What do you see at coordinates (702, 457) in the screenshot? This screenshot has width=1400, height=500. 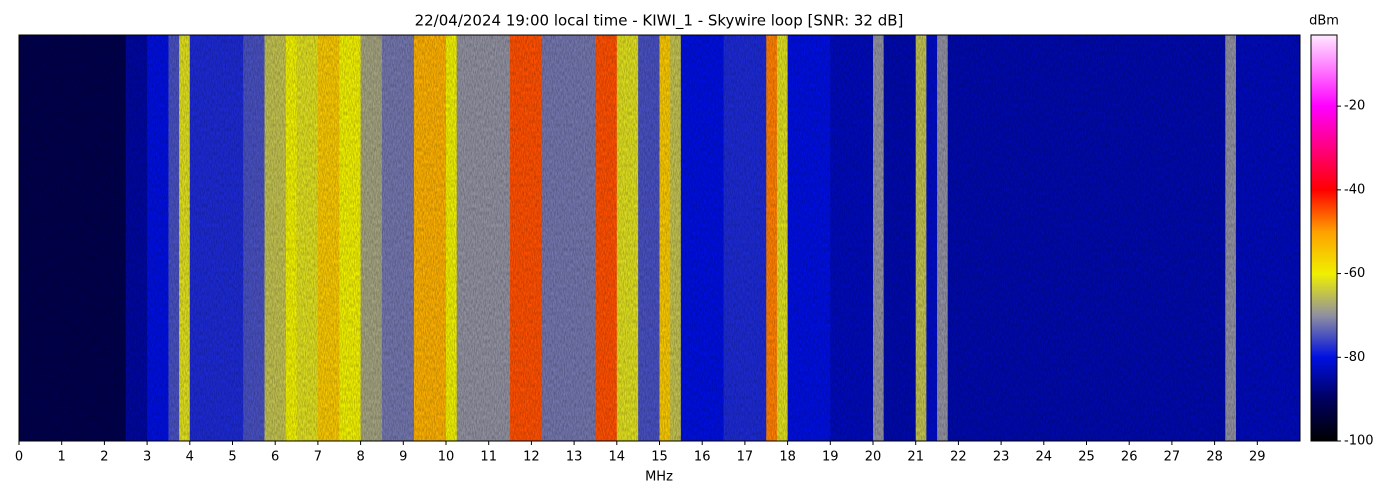 I see `x-tick-label: 16` at bounding box center [702, 457].